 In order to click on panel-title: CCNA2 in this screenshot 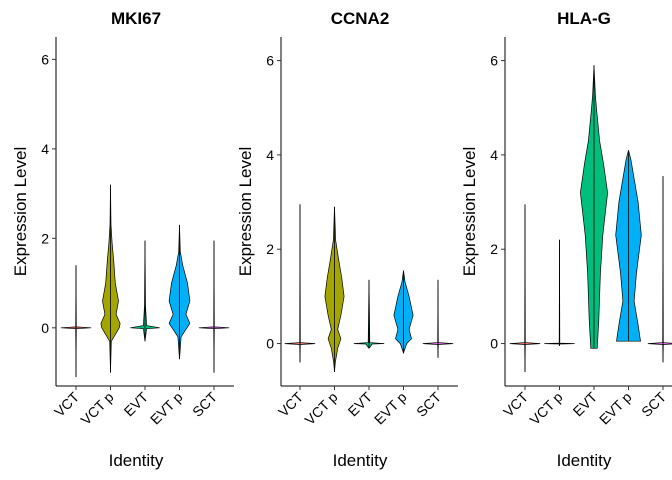, I will do `click(360, 18)`.